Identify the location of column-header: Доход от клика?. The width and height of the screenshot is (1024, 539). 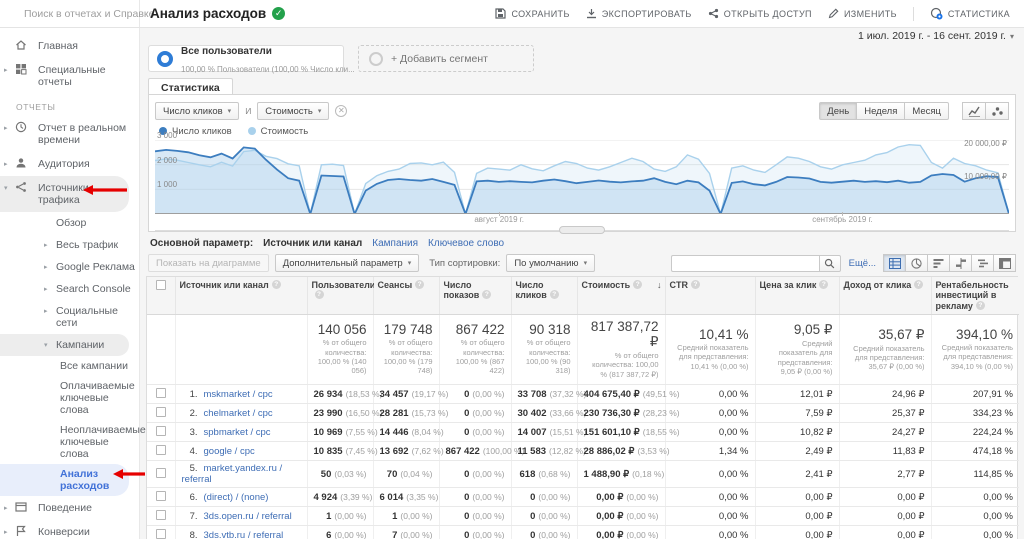
(884, 296).